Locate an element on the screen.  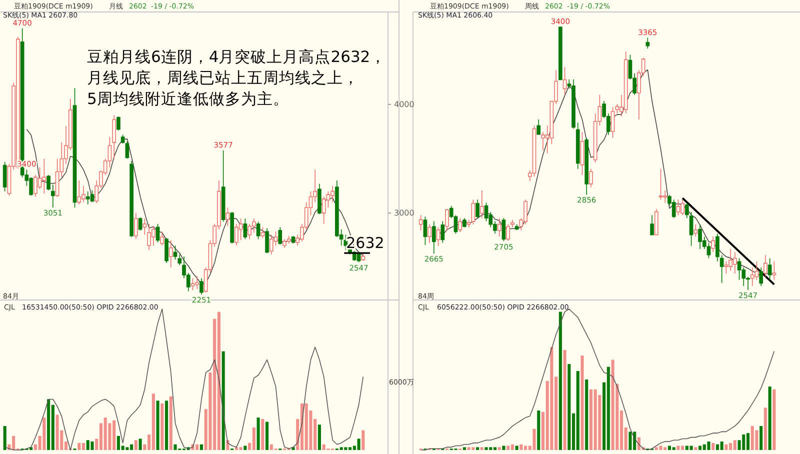
annotation: 5周均线附近逢低做多为主。 is located at coordinates (188, 99).